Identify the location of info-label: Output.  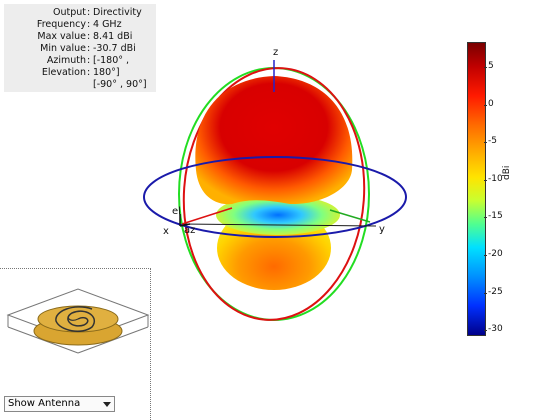
(69, 12).